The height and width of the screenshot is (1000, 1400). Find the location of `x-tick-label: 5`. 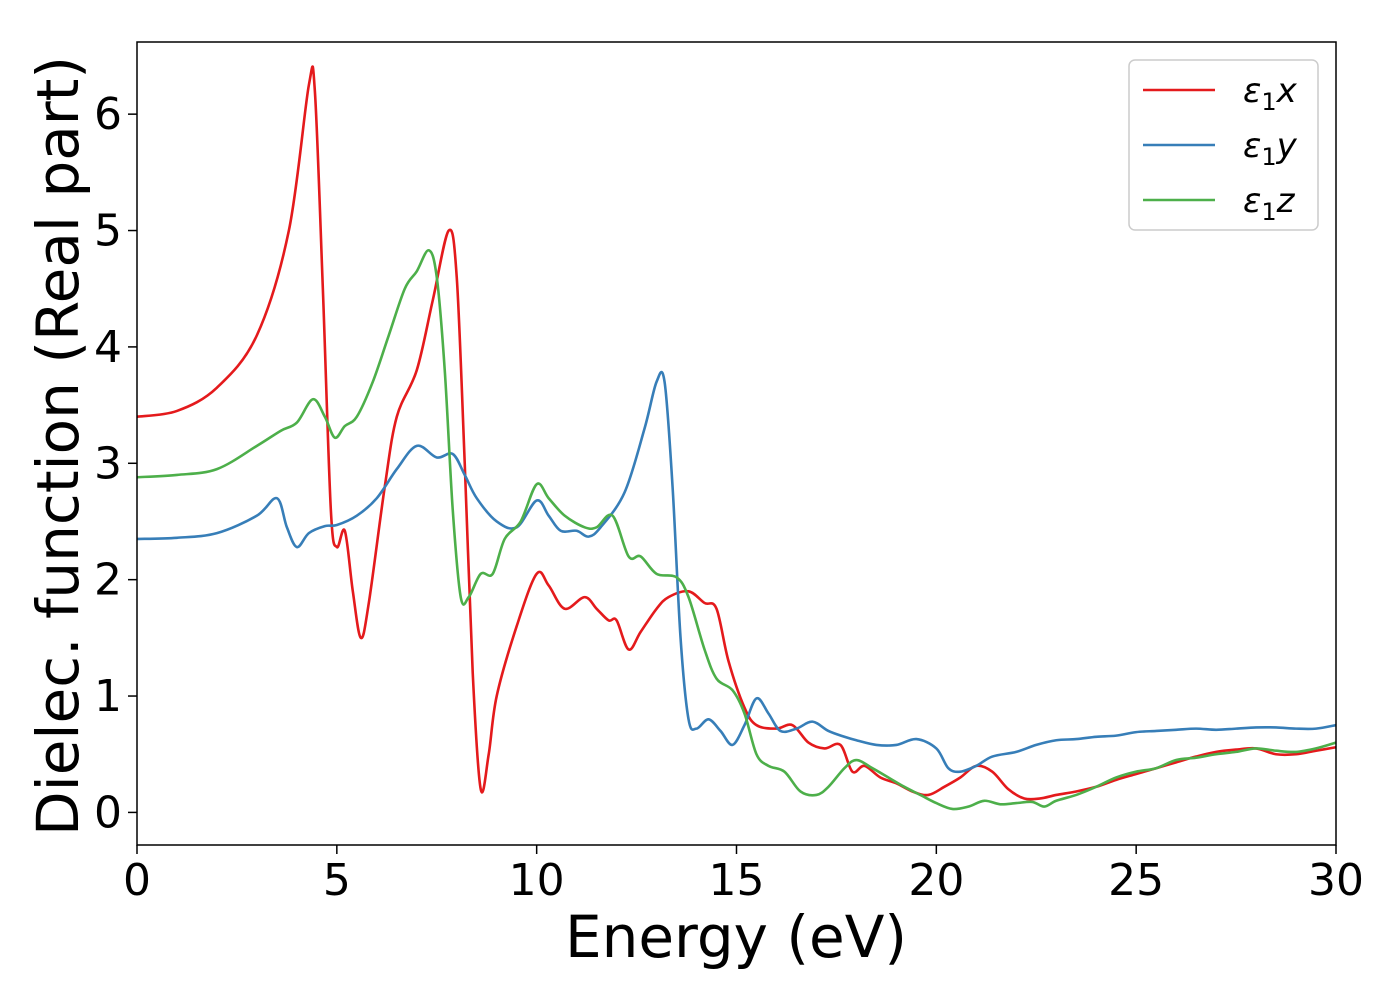

x-tick-label: 5 is located at coordinates (337, 880).